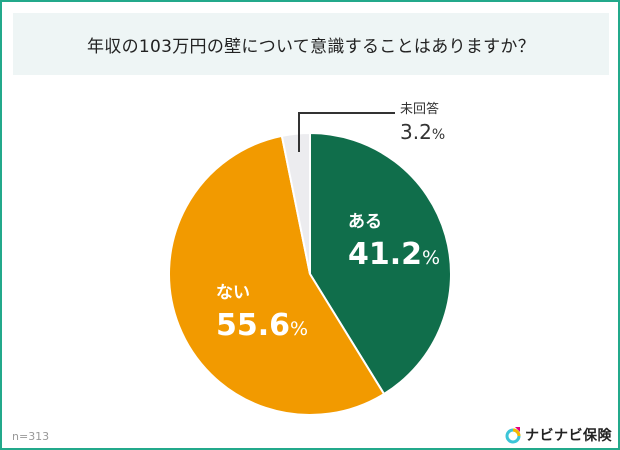 This screenshot has width=620, height=450. What do you see at coordinates (568, 436) in the screenshot?
I see `brand-name: ナビナビ保険` at bounding box center [568, 436].